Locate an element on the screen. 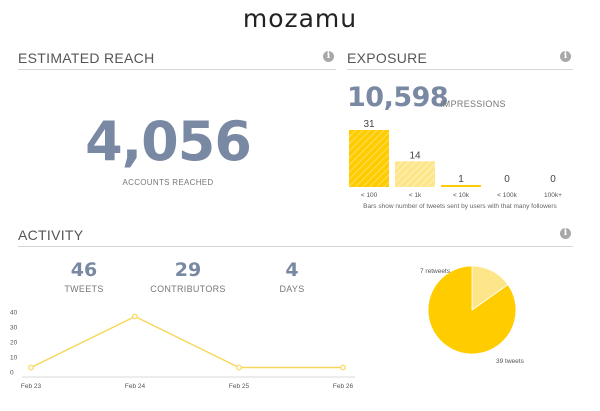 This screenshot has height=411, width=600. tweets-label: TWEETS is located at coordinates (84, 289).